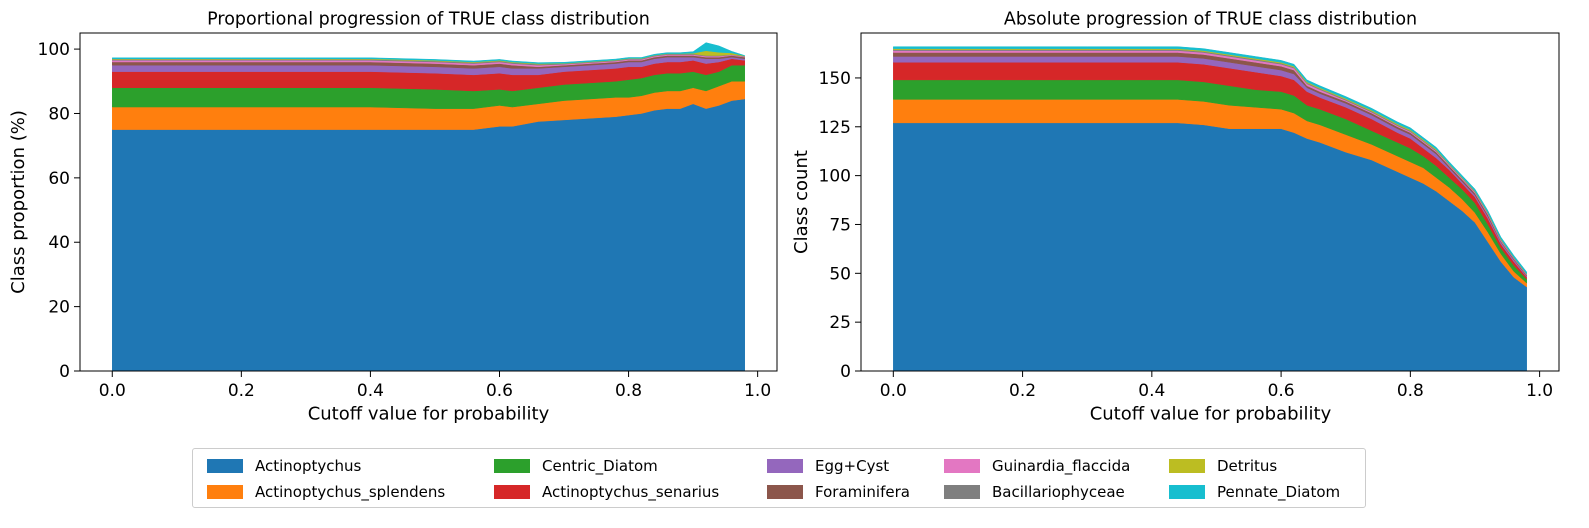 The image size is (1589, 528). I want to click on y-axis-label: Class count, so click(801, 202).